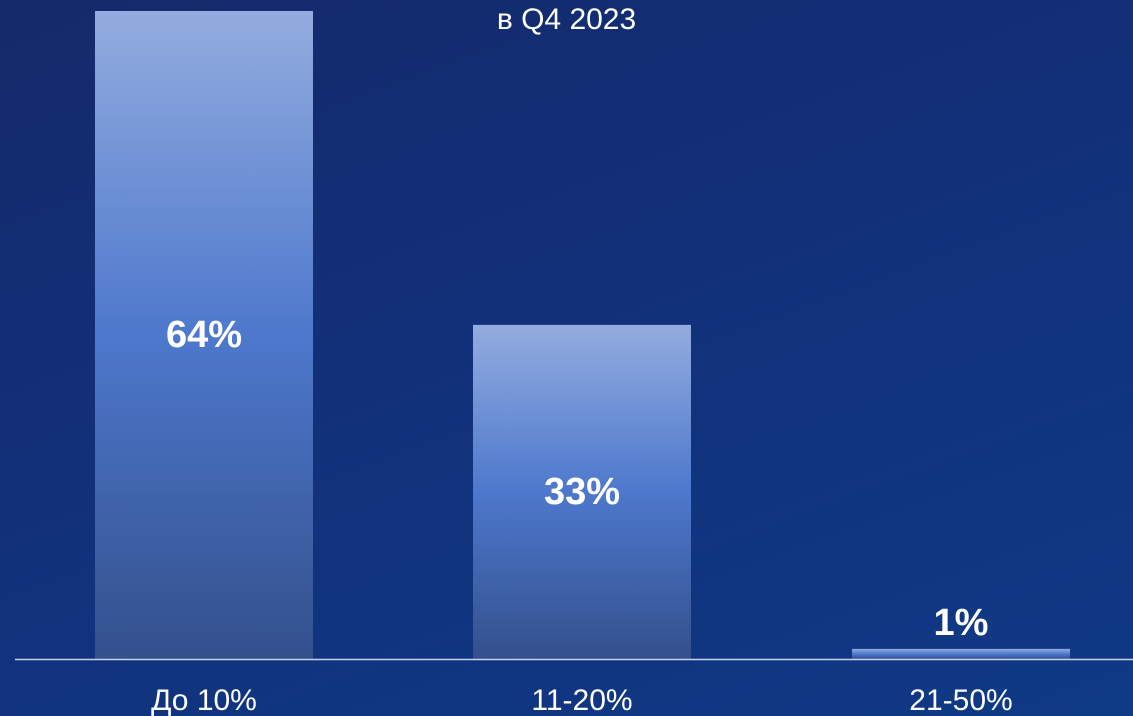 This screenshot has height=716, width=1133. I want to click on chart-subtitle: в Q4 2023, so click(566, 19).